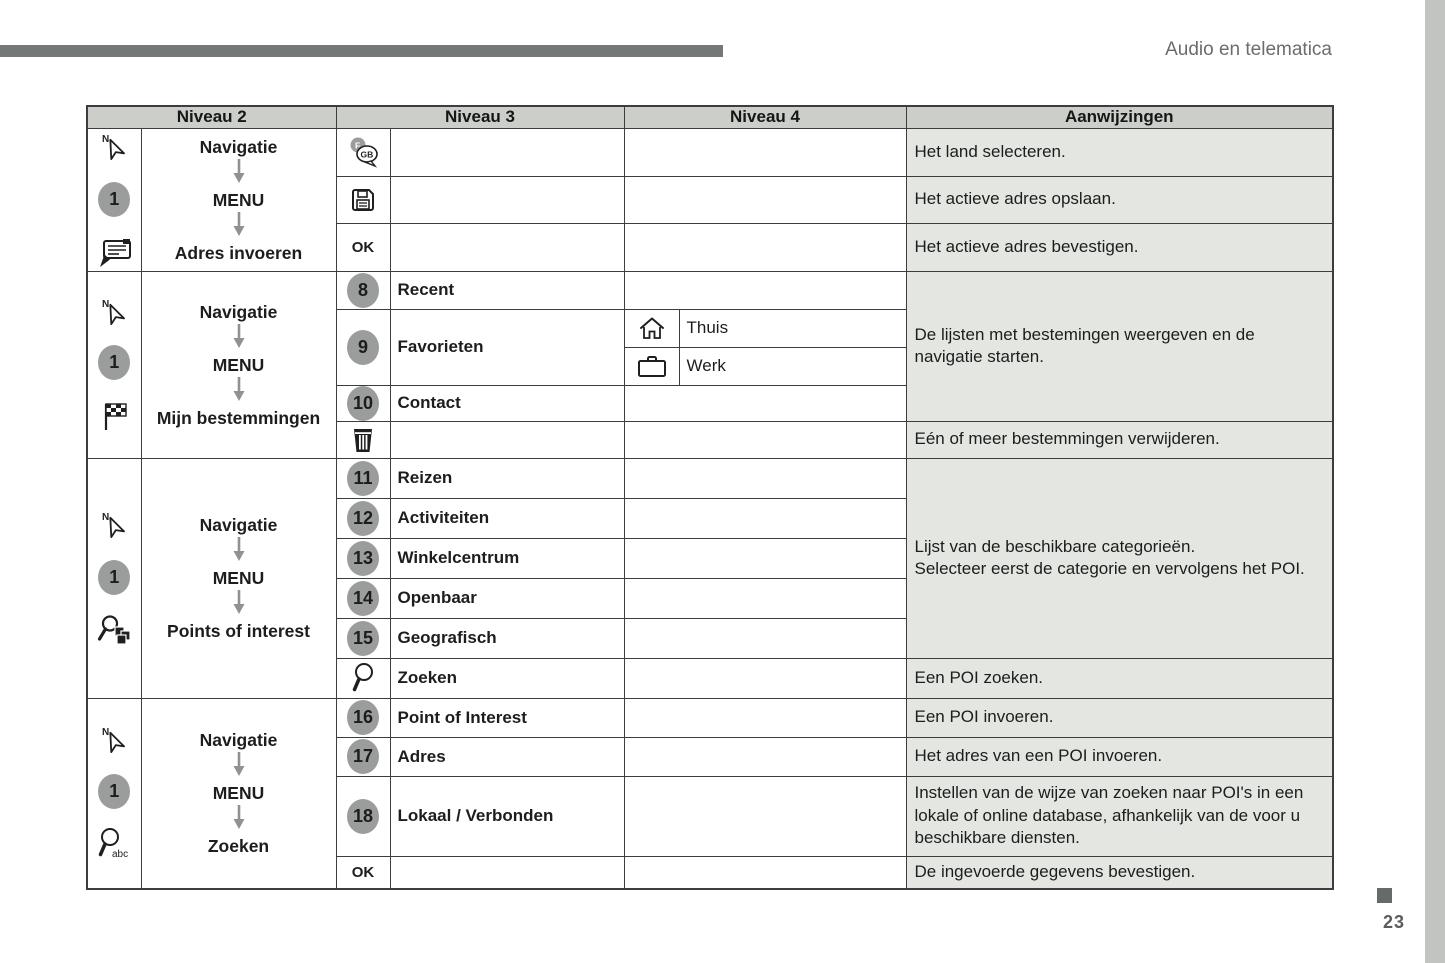 The height and width of the screenshot is (963, 1445). Describe the element at coordinates (1119, 717) in the screenshot. I see `instruction-cell: Een POI invoeren.` at that location.